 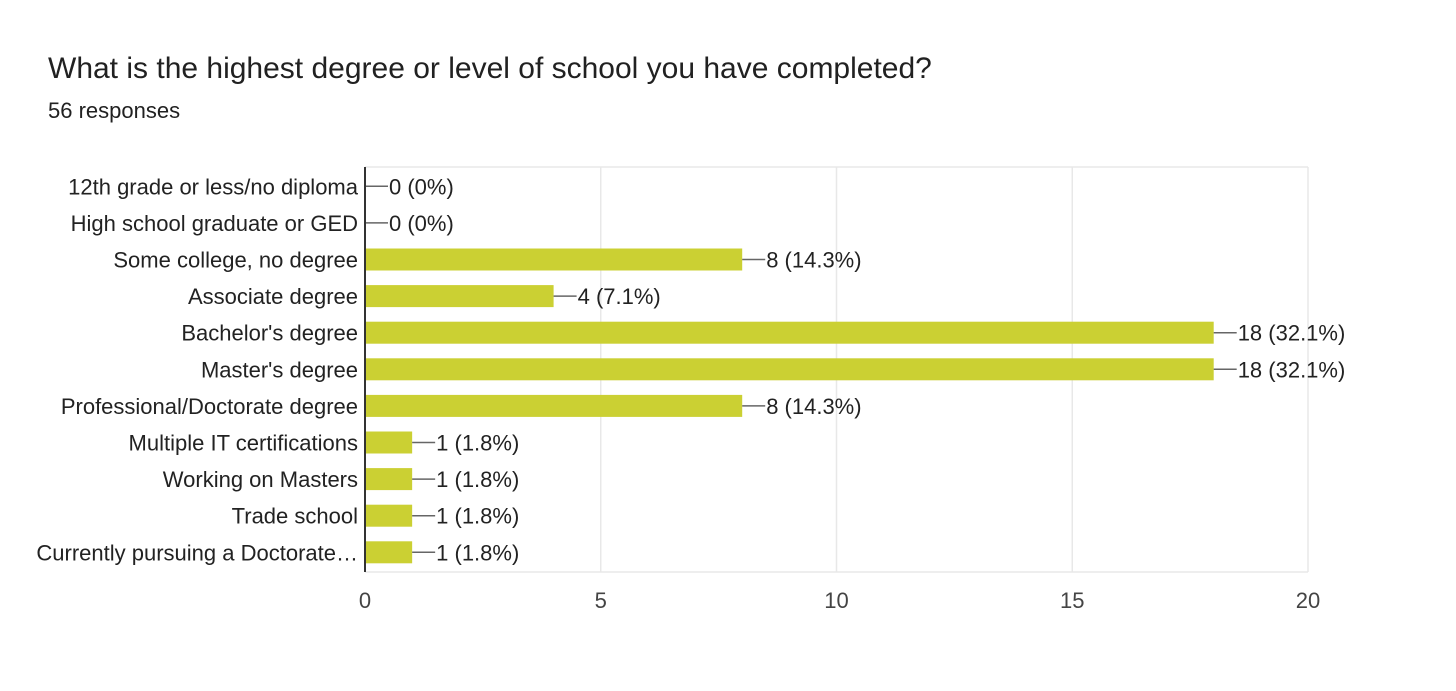 What do you see at coordinates (601, 600) in the screenshot?
I see `x-tick-label: 5` at bounding box center [601, 600].